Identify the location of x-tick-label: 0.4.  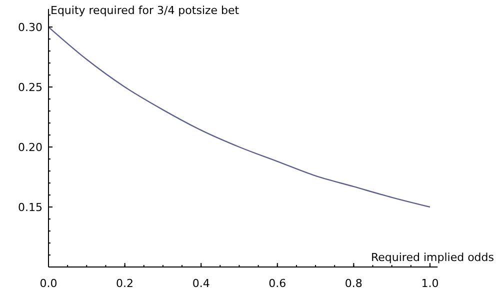
(201, 283).